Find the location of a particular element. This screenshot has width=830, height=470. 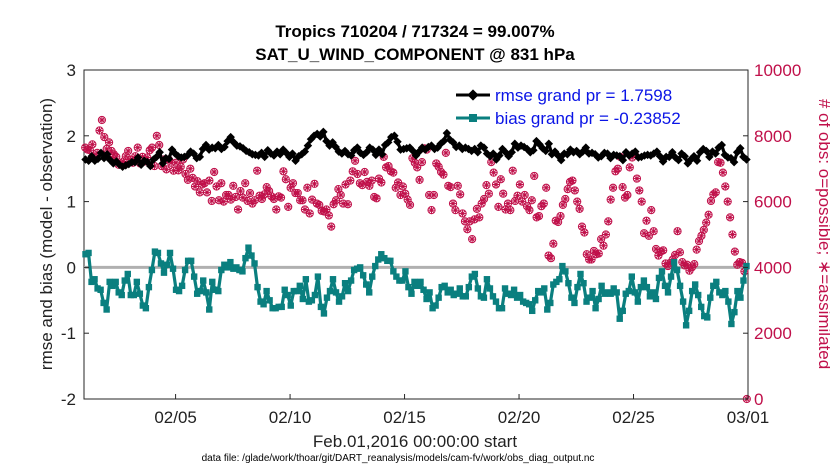

y-tick-label: -1 is located at coordinates (68, 333).